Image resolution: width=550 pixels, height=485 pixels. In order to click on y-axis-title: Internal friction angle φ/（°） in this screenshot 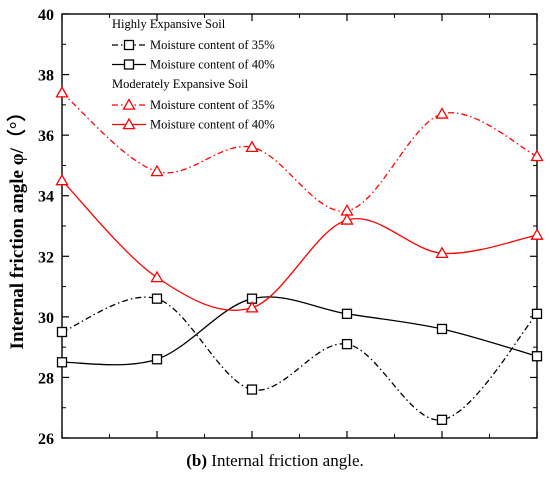, I will do `click(16, 226)`.